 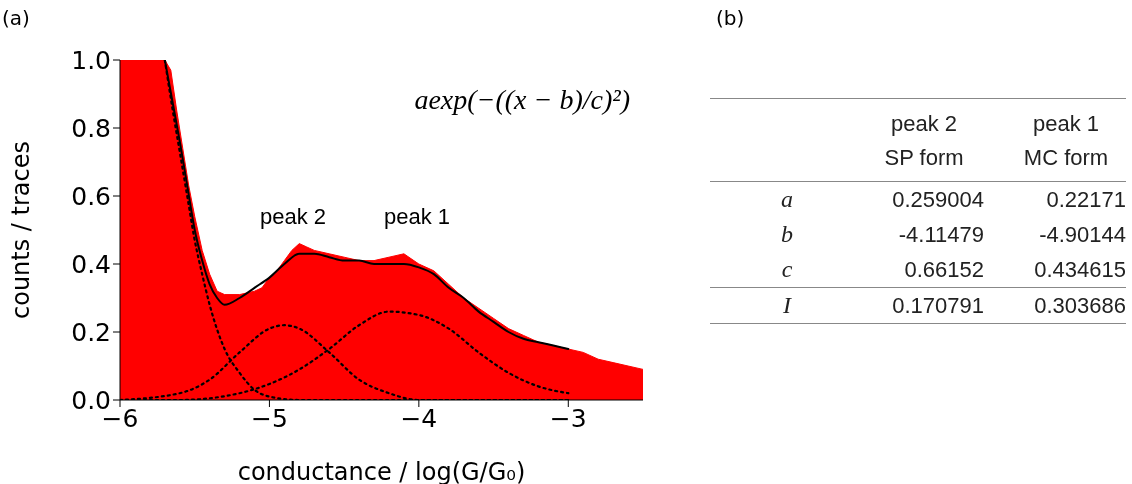 I want to click on x-tick-label: −5, so click(x=269, y=418).